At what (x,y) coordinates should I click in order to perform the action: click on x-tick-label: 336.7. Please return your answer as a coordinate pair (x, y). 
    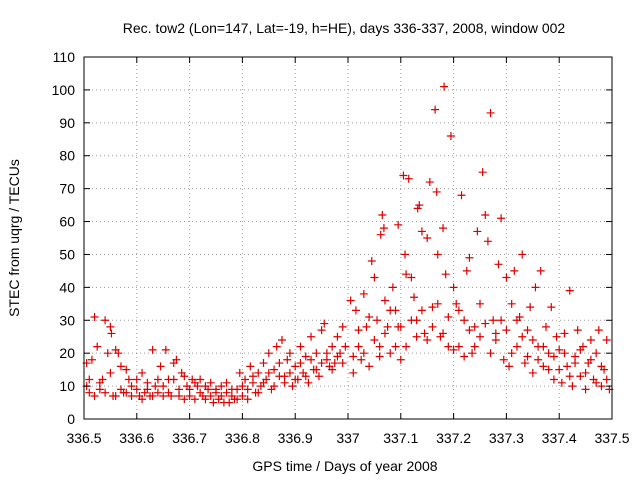
    Looking at the image, I should click on (189, 438).